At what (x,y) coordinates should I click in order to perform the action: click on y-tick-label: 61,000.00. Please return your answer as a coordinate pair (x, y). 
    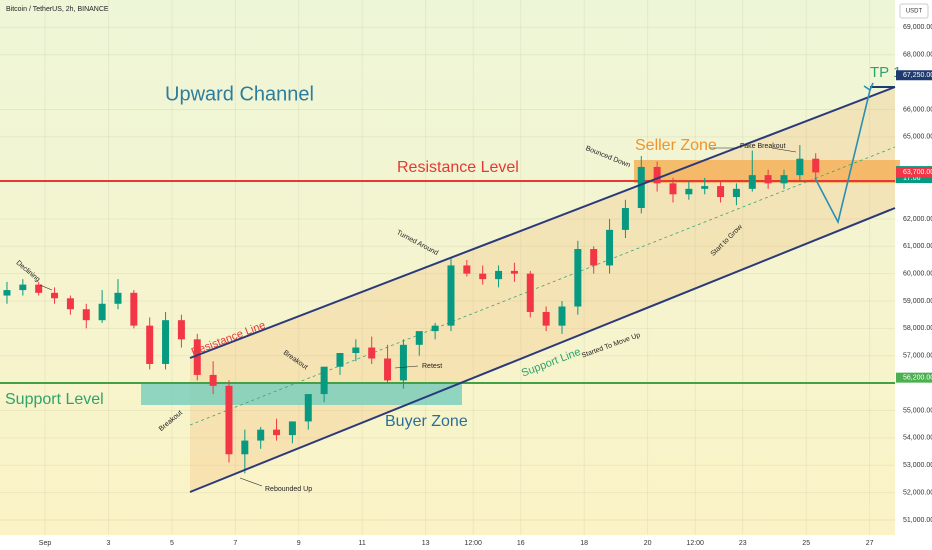
    Looking at the image, I should click on (917, 246).